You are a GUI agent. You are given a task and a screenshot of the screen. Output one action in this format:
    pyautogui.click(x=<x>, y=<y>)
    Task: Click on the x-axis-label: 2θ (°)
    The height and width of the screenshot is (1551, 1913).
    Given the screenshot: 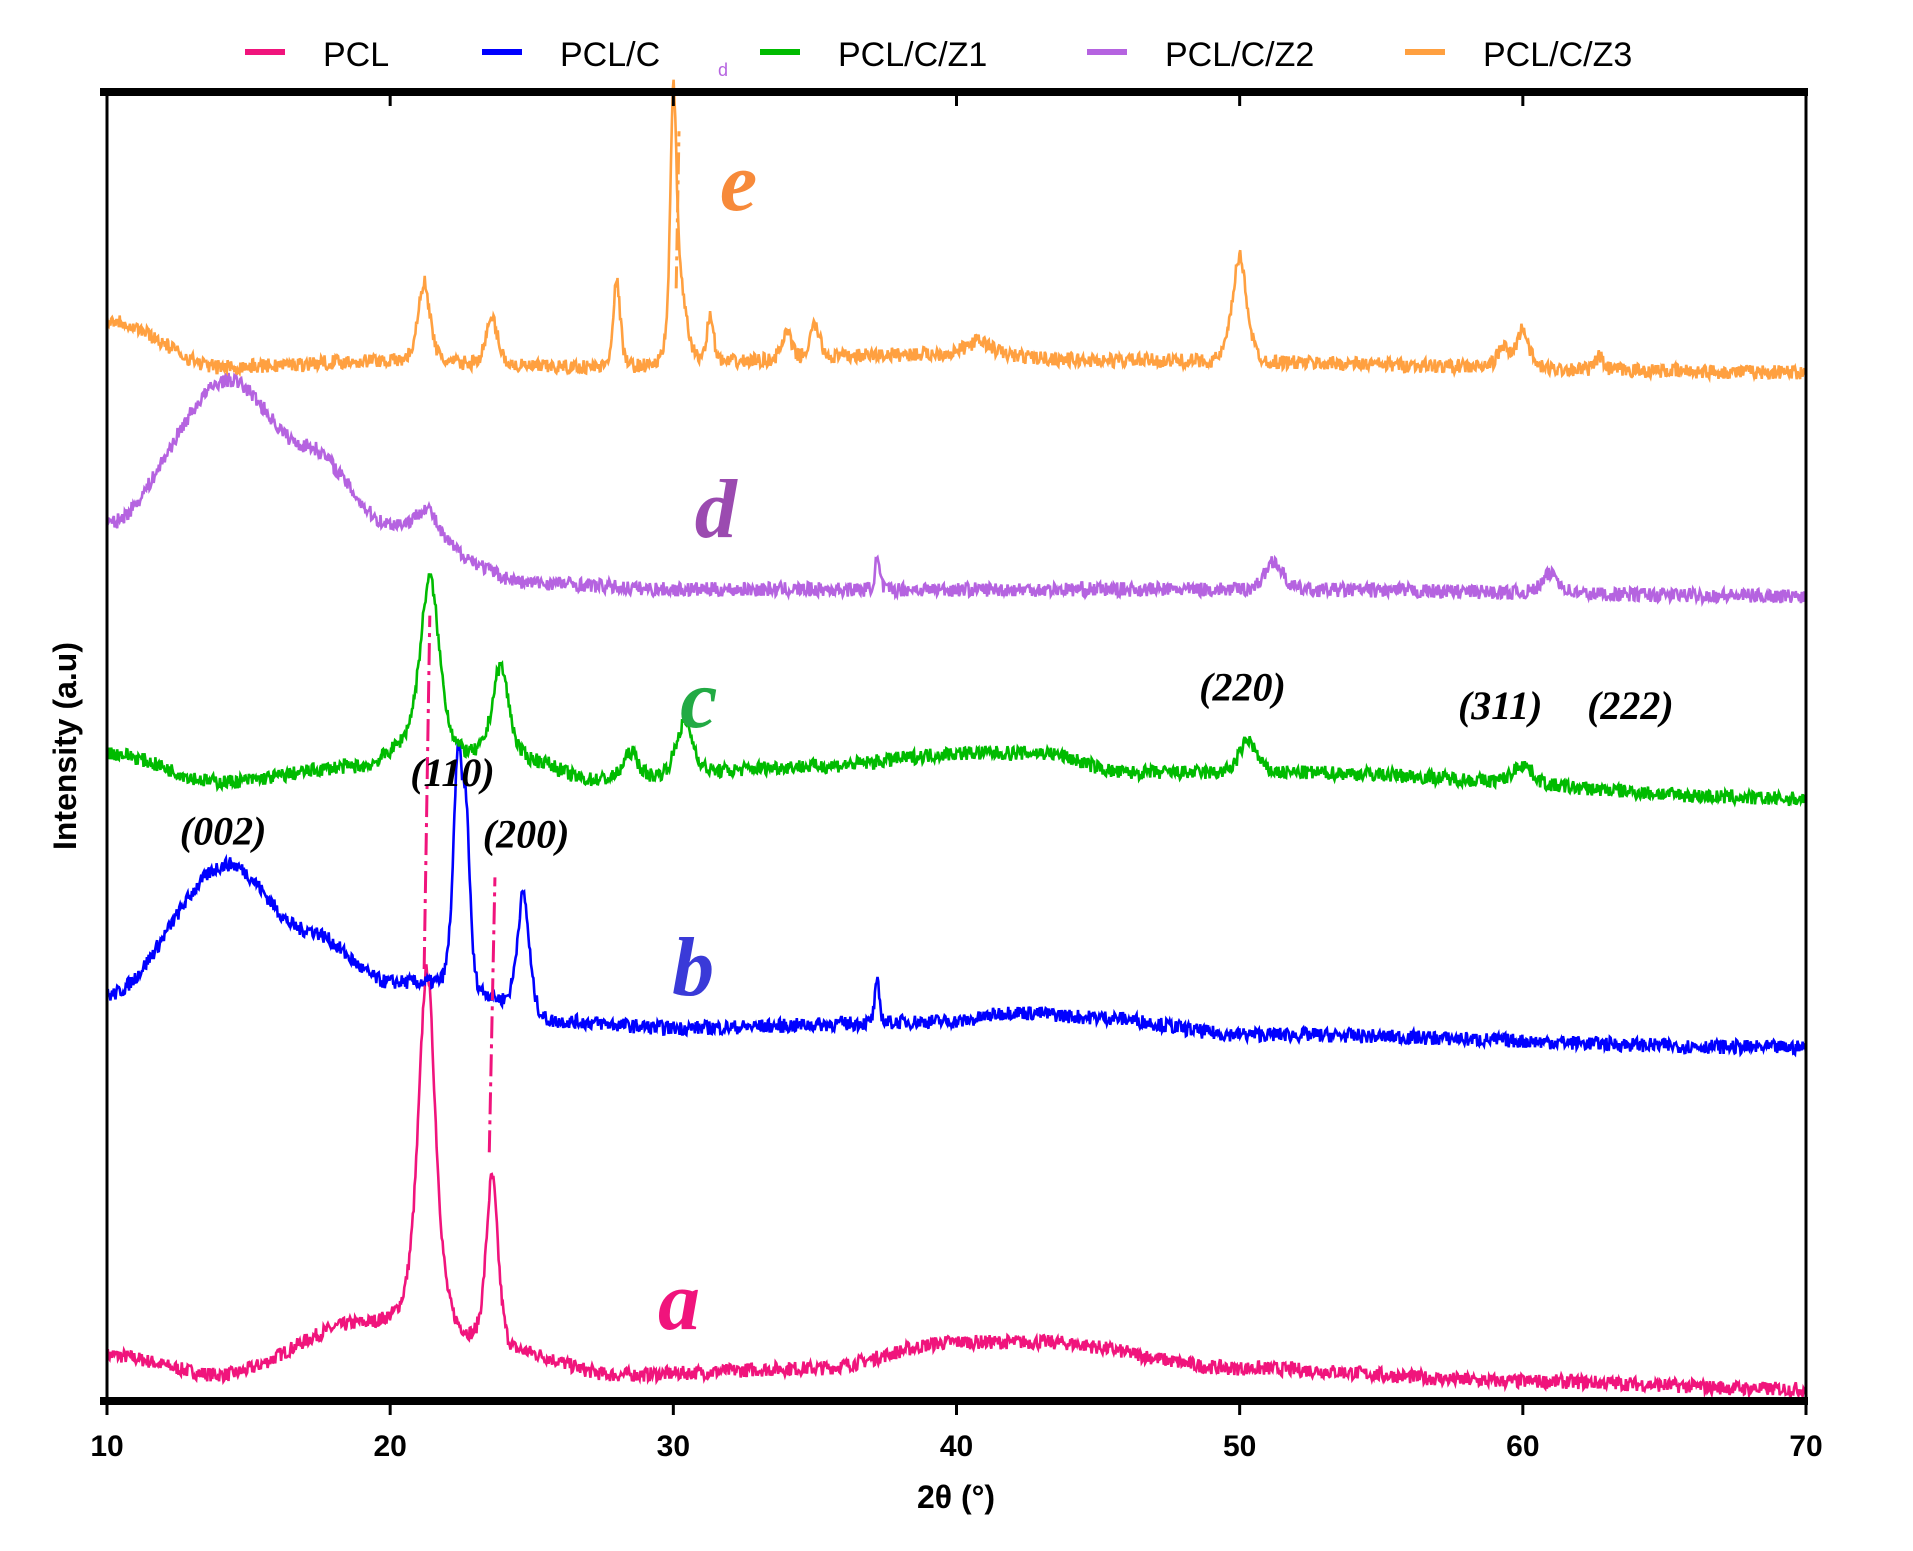 What is the action you would take?
    pyautogui.click(x=956, y=1497)
    